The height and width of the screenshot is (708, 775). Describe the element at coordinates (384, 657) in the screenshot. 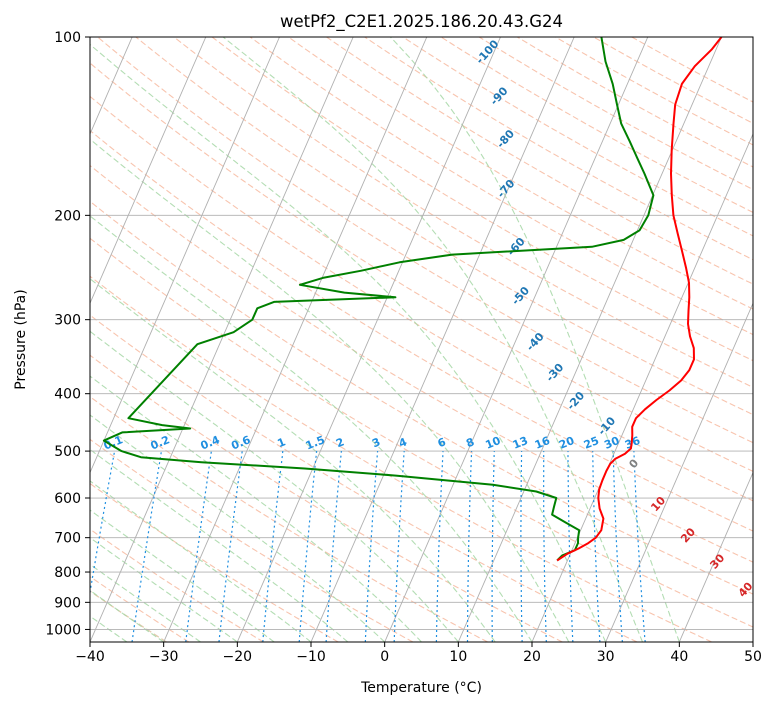

I see `x-tick-label: 0` at that location.